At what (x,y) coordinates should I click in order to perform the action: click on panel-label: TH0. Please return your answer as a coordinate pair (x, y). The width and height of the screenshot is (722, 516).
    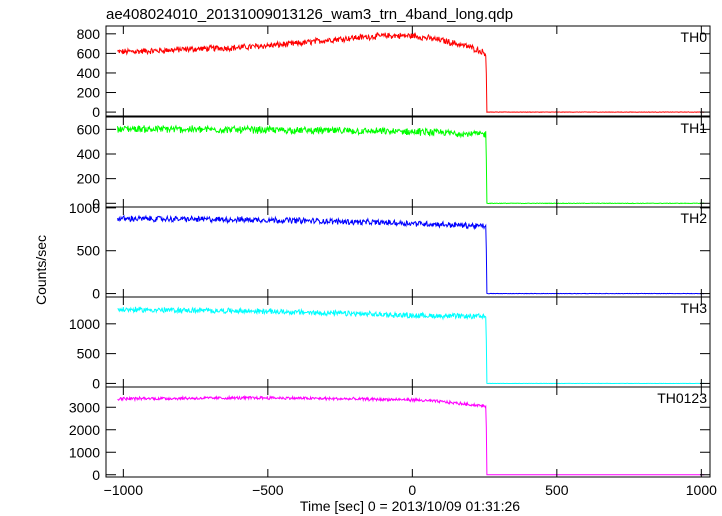
    Looking at the image, I should click on (694, 37).